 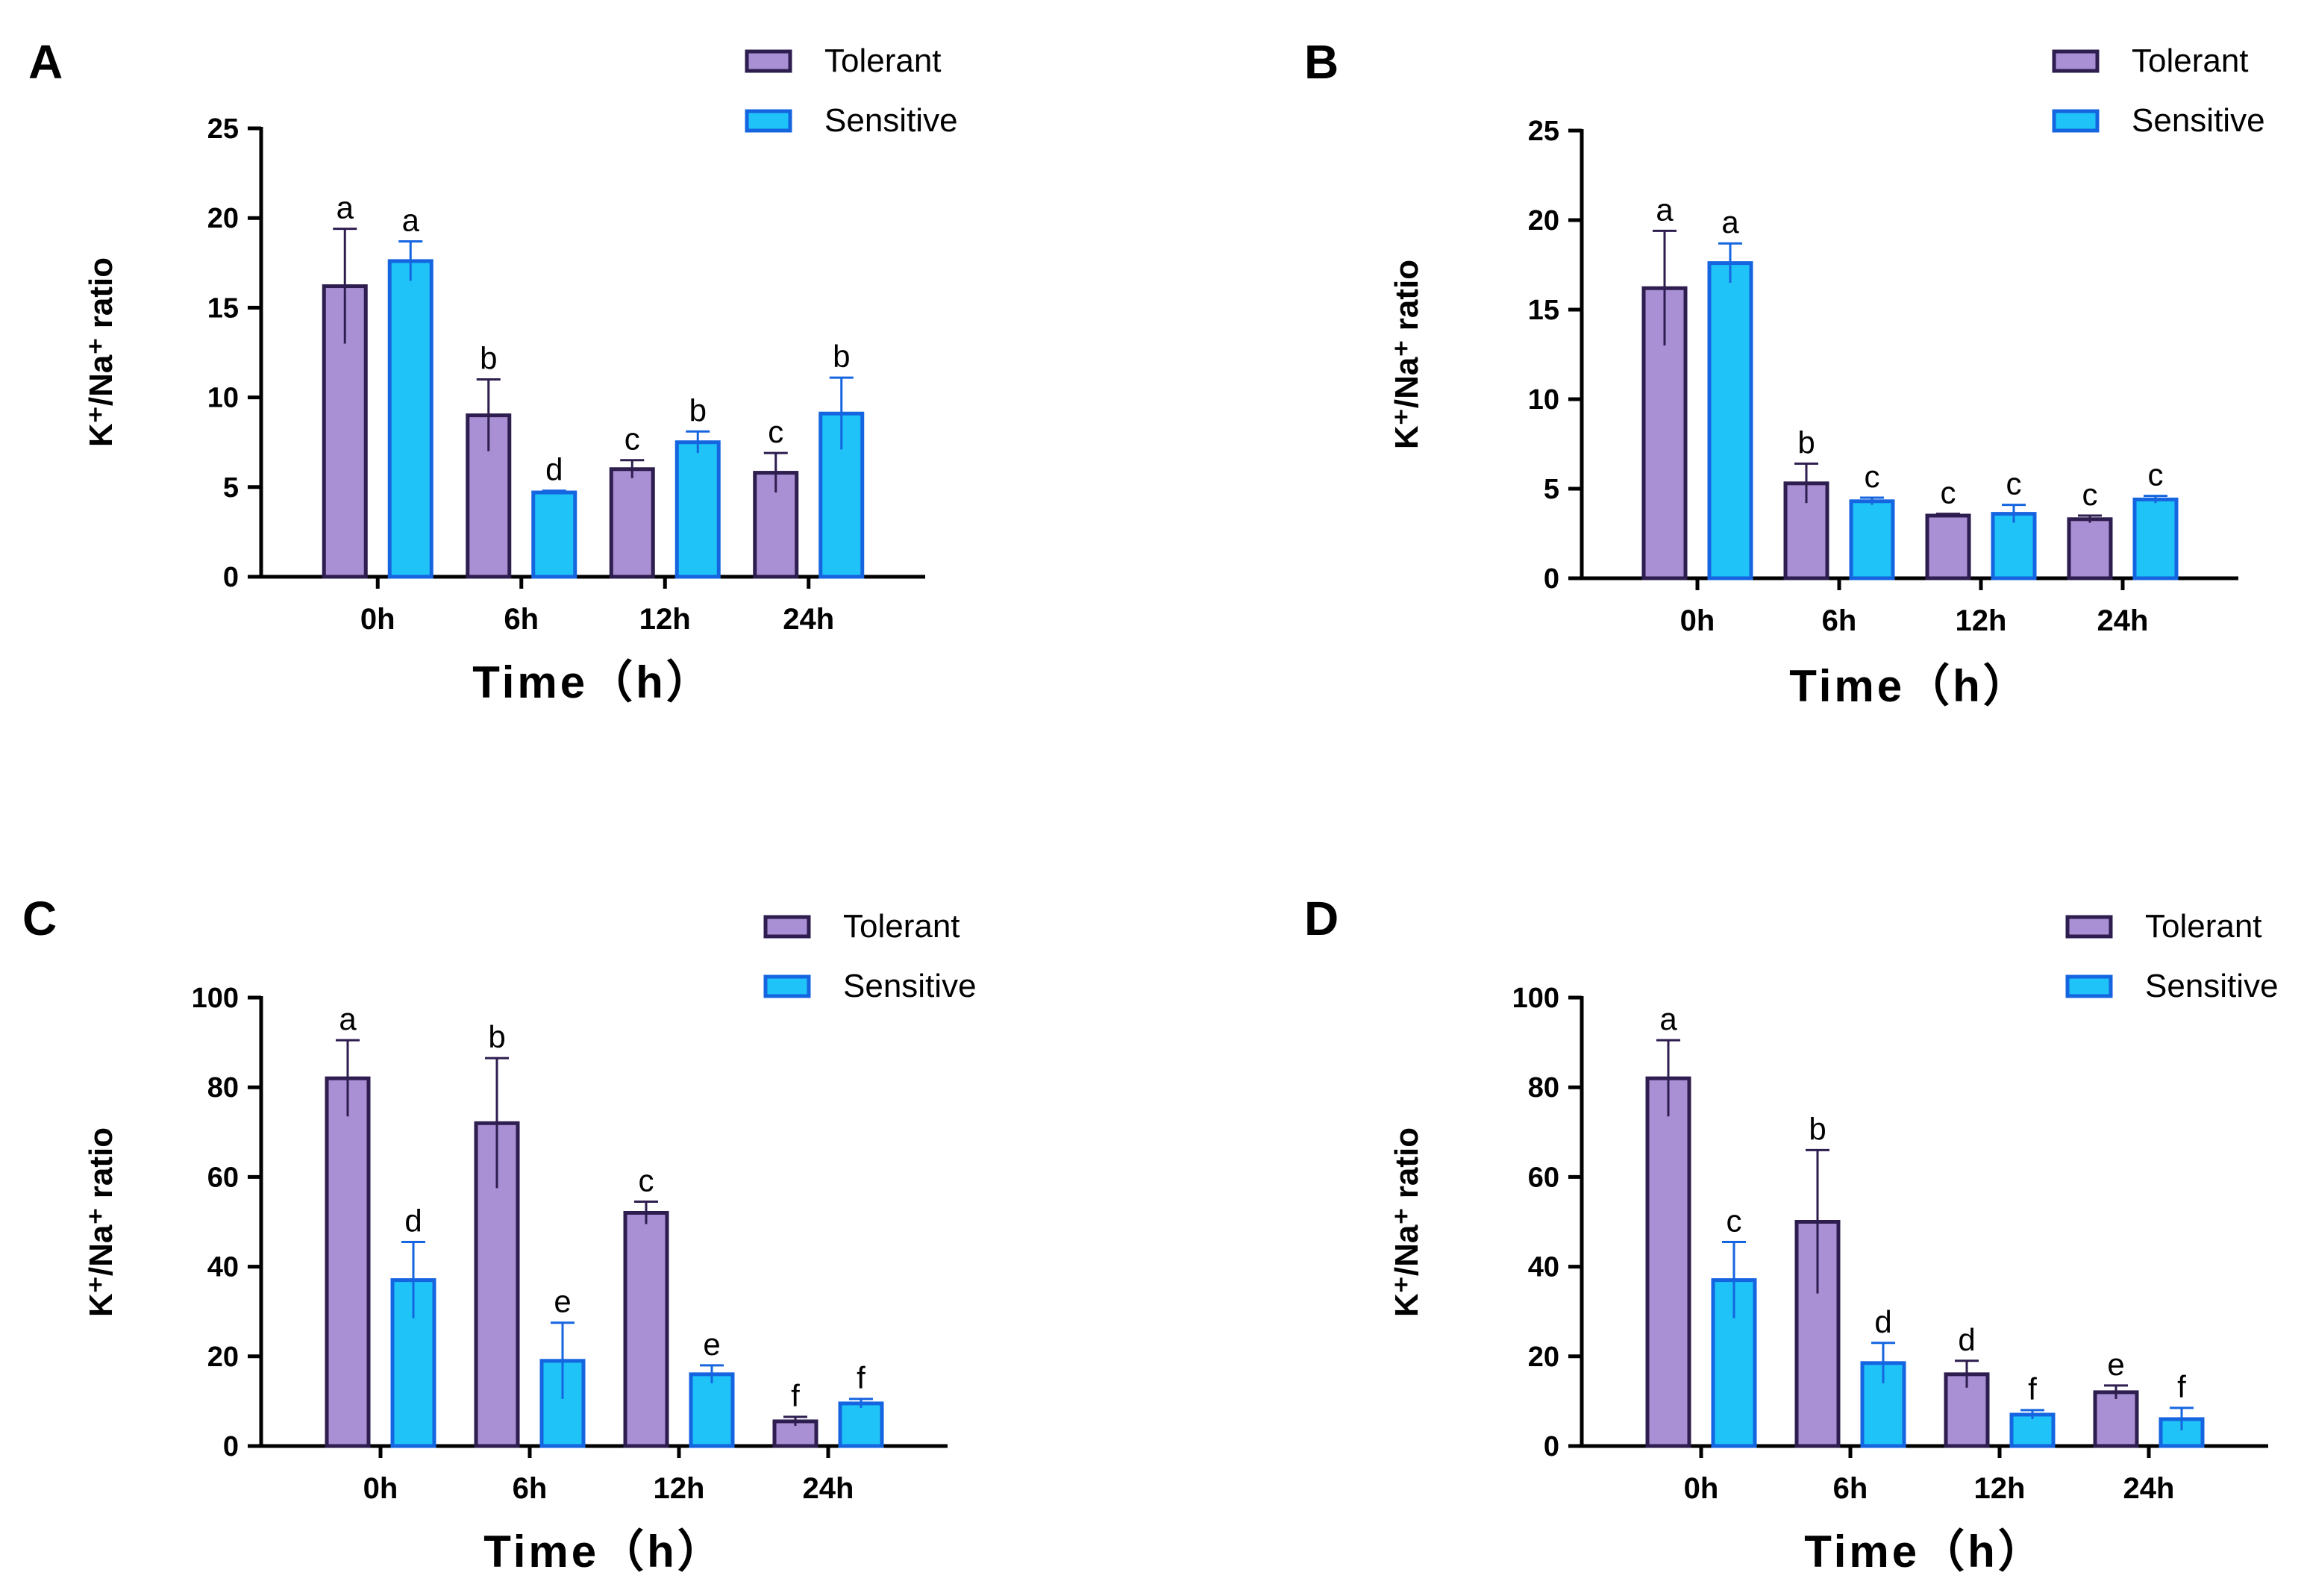 What do you see at coordinates (45, 62) in the screenshot?
I see `panel-letter: A` at bounding box center [45, 62].